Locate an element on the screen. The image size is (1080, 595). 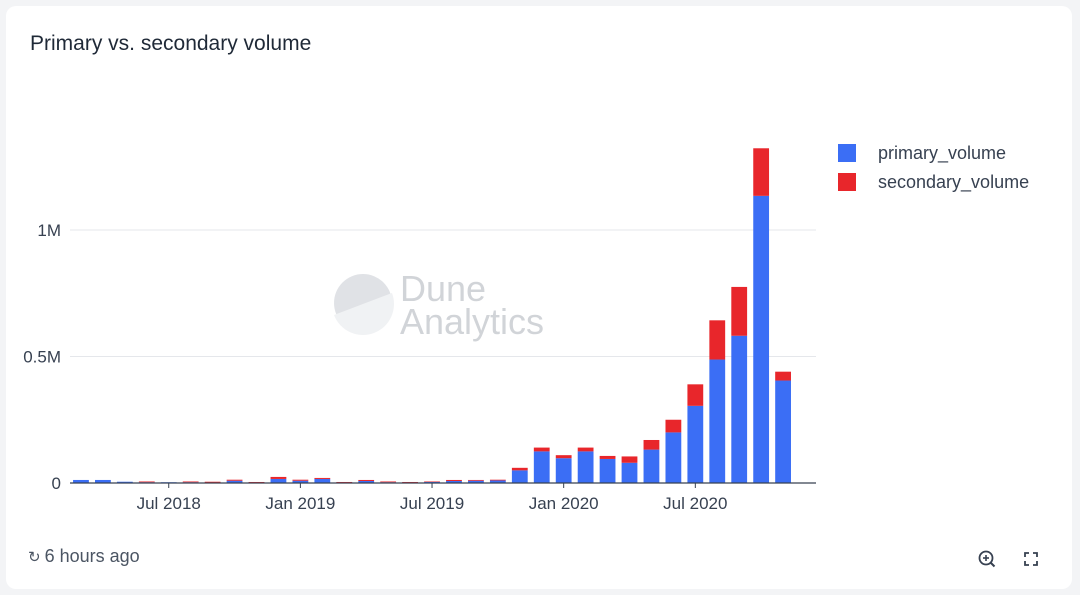
refresh-icon: ↻ is located at coordinates (34, 557).